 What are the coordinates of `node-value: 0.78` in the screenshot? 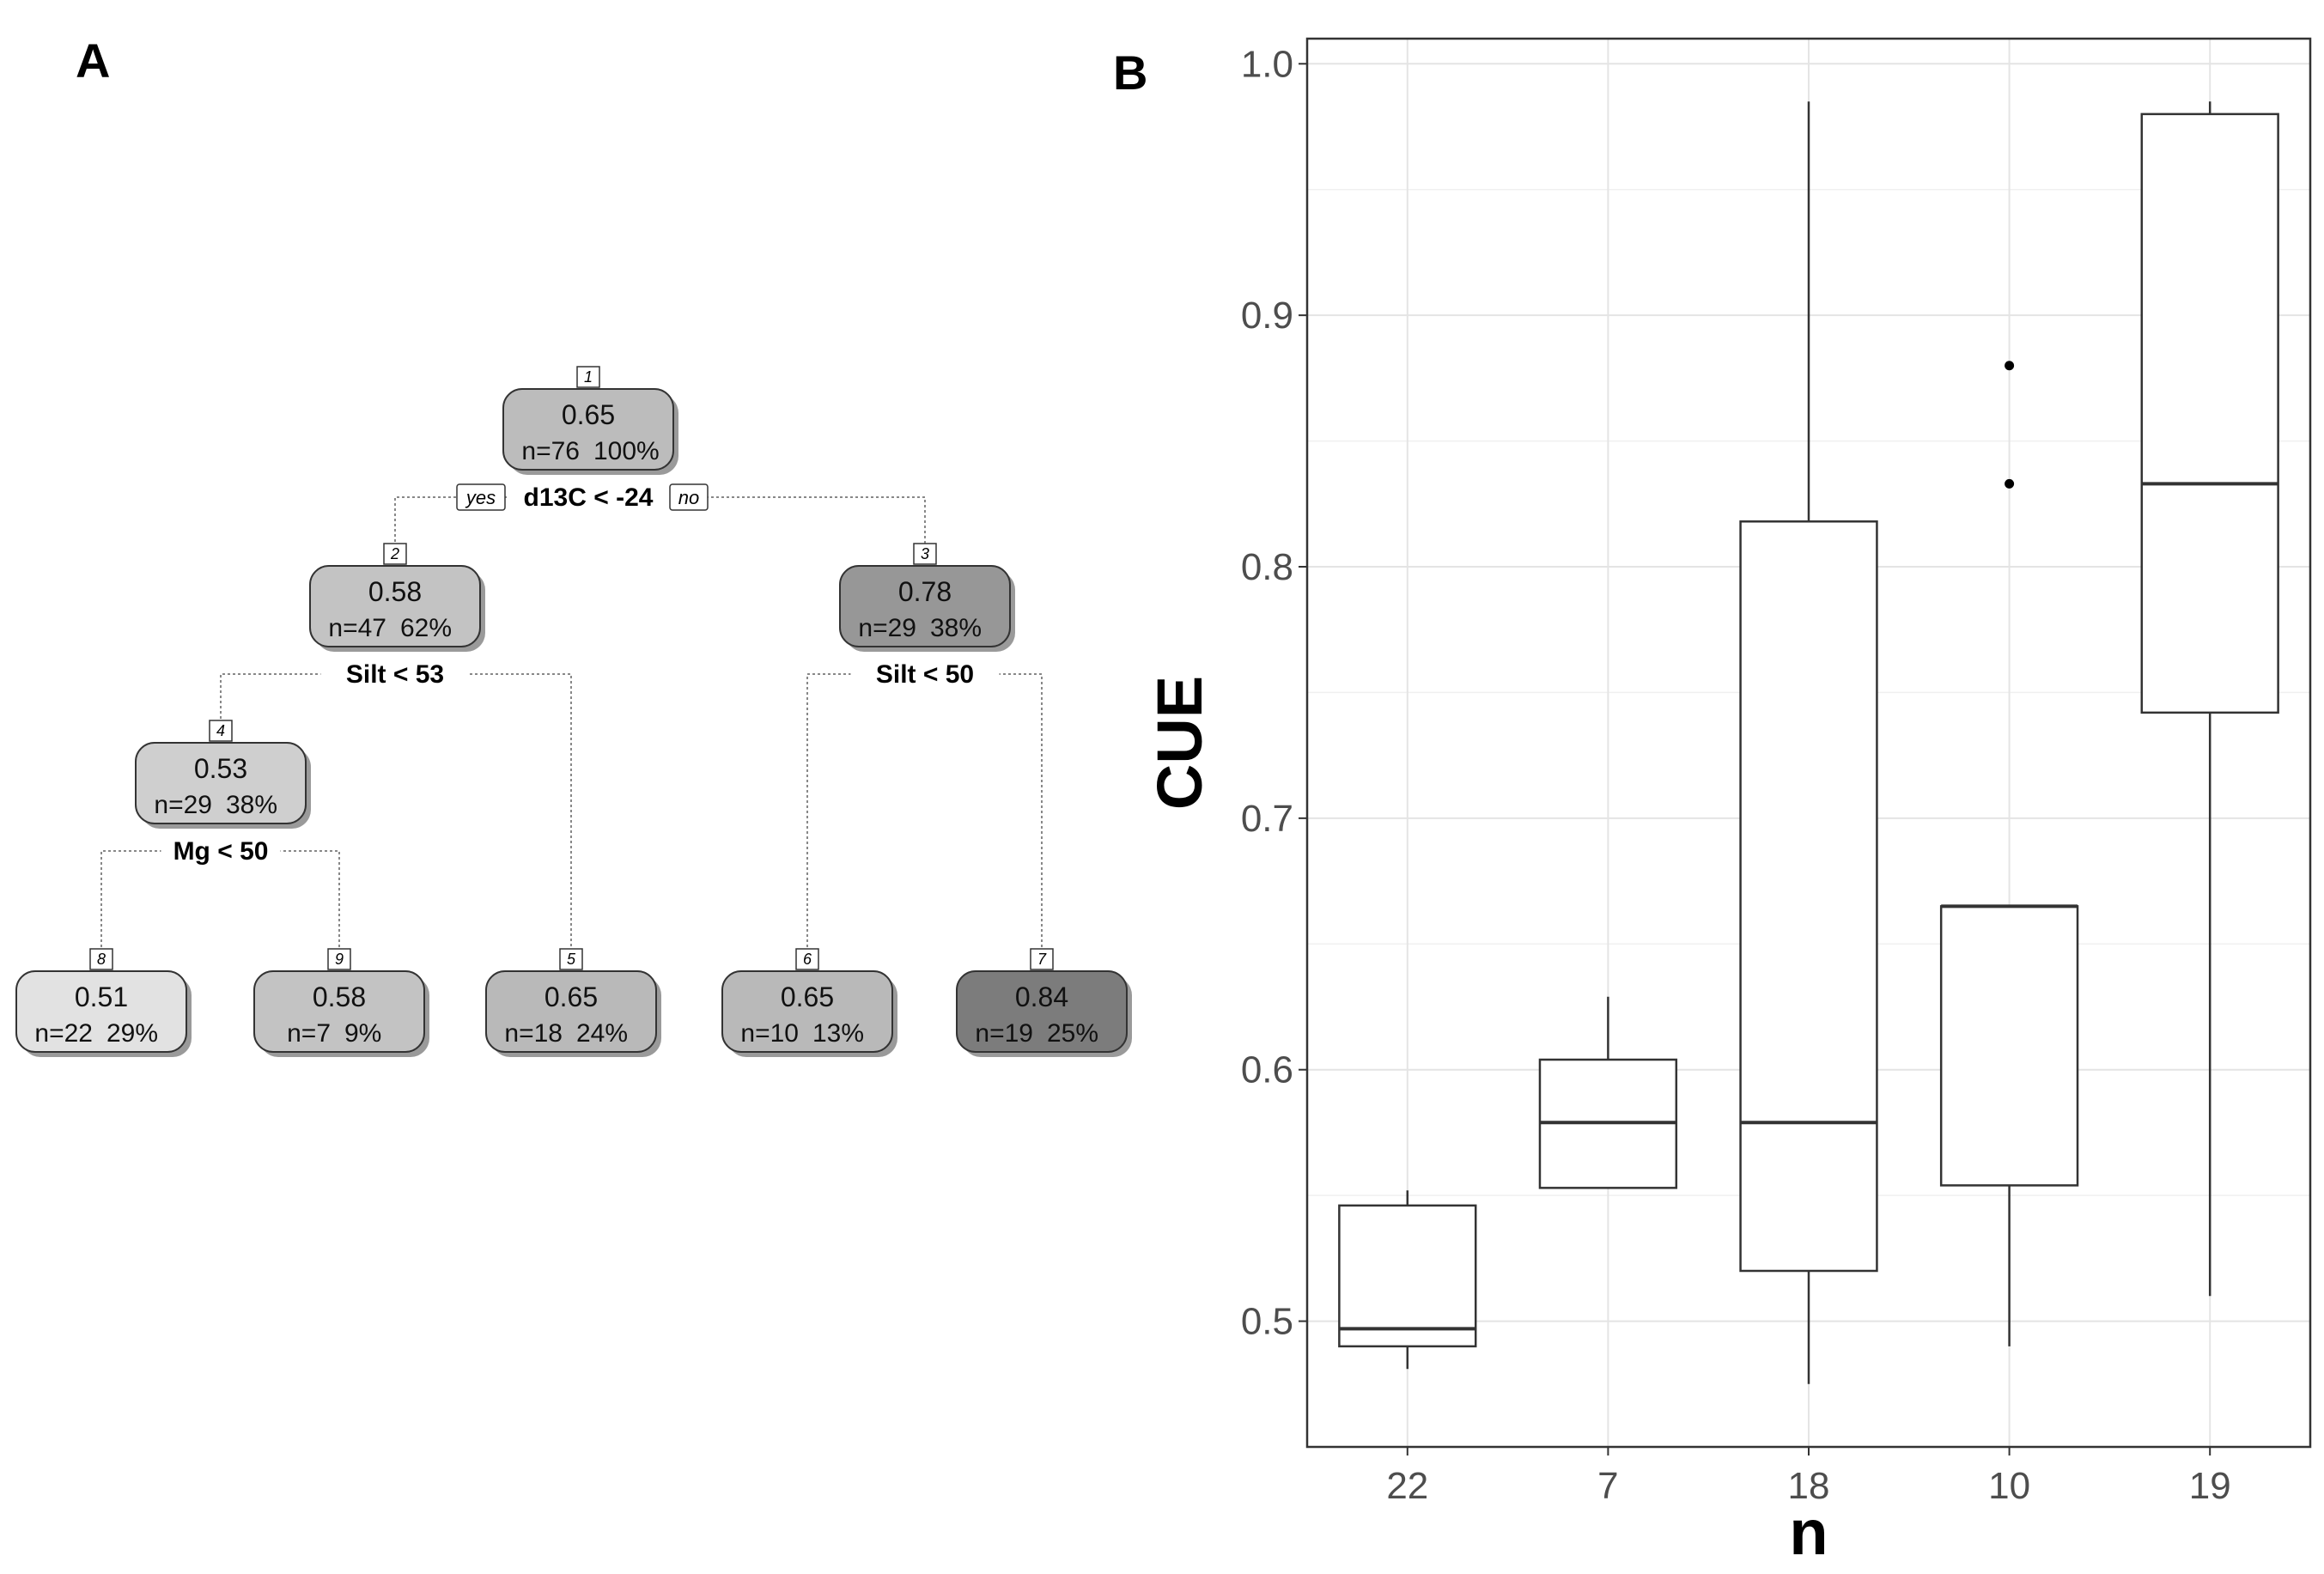 It's located at (925, 591).